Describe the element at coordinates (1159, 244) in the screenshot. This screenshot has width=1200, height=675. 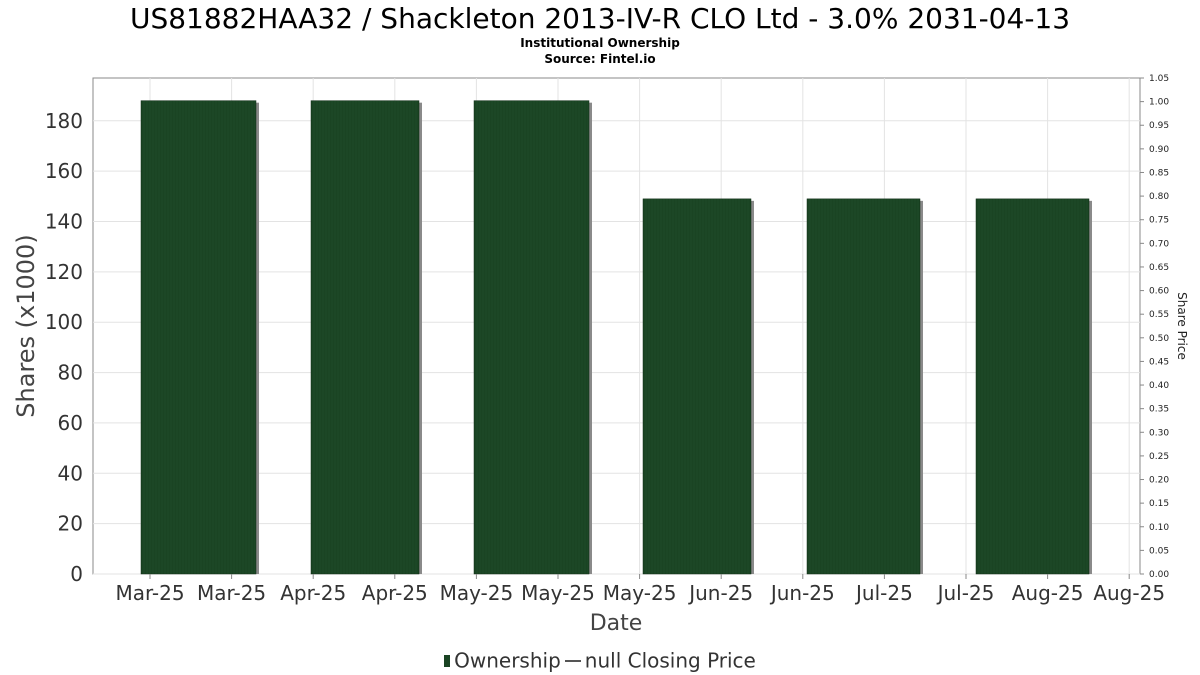
I see `y2-tick-label: 0.70` at that location.